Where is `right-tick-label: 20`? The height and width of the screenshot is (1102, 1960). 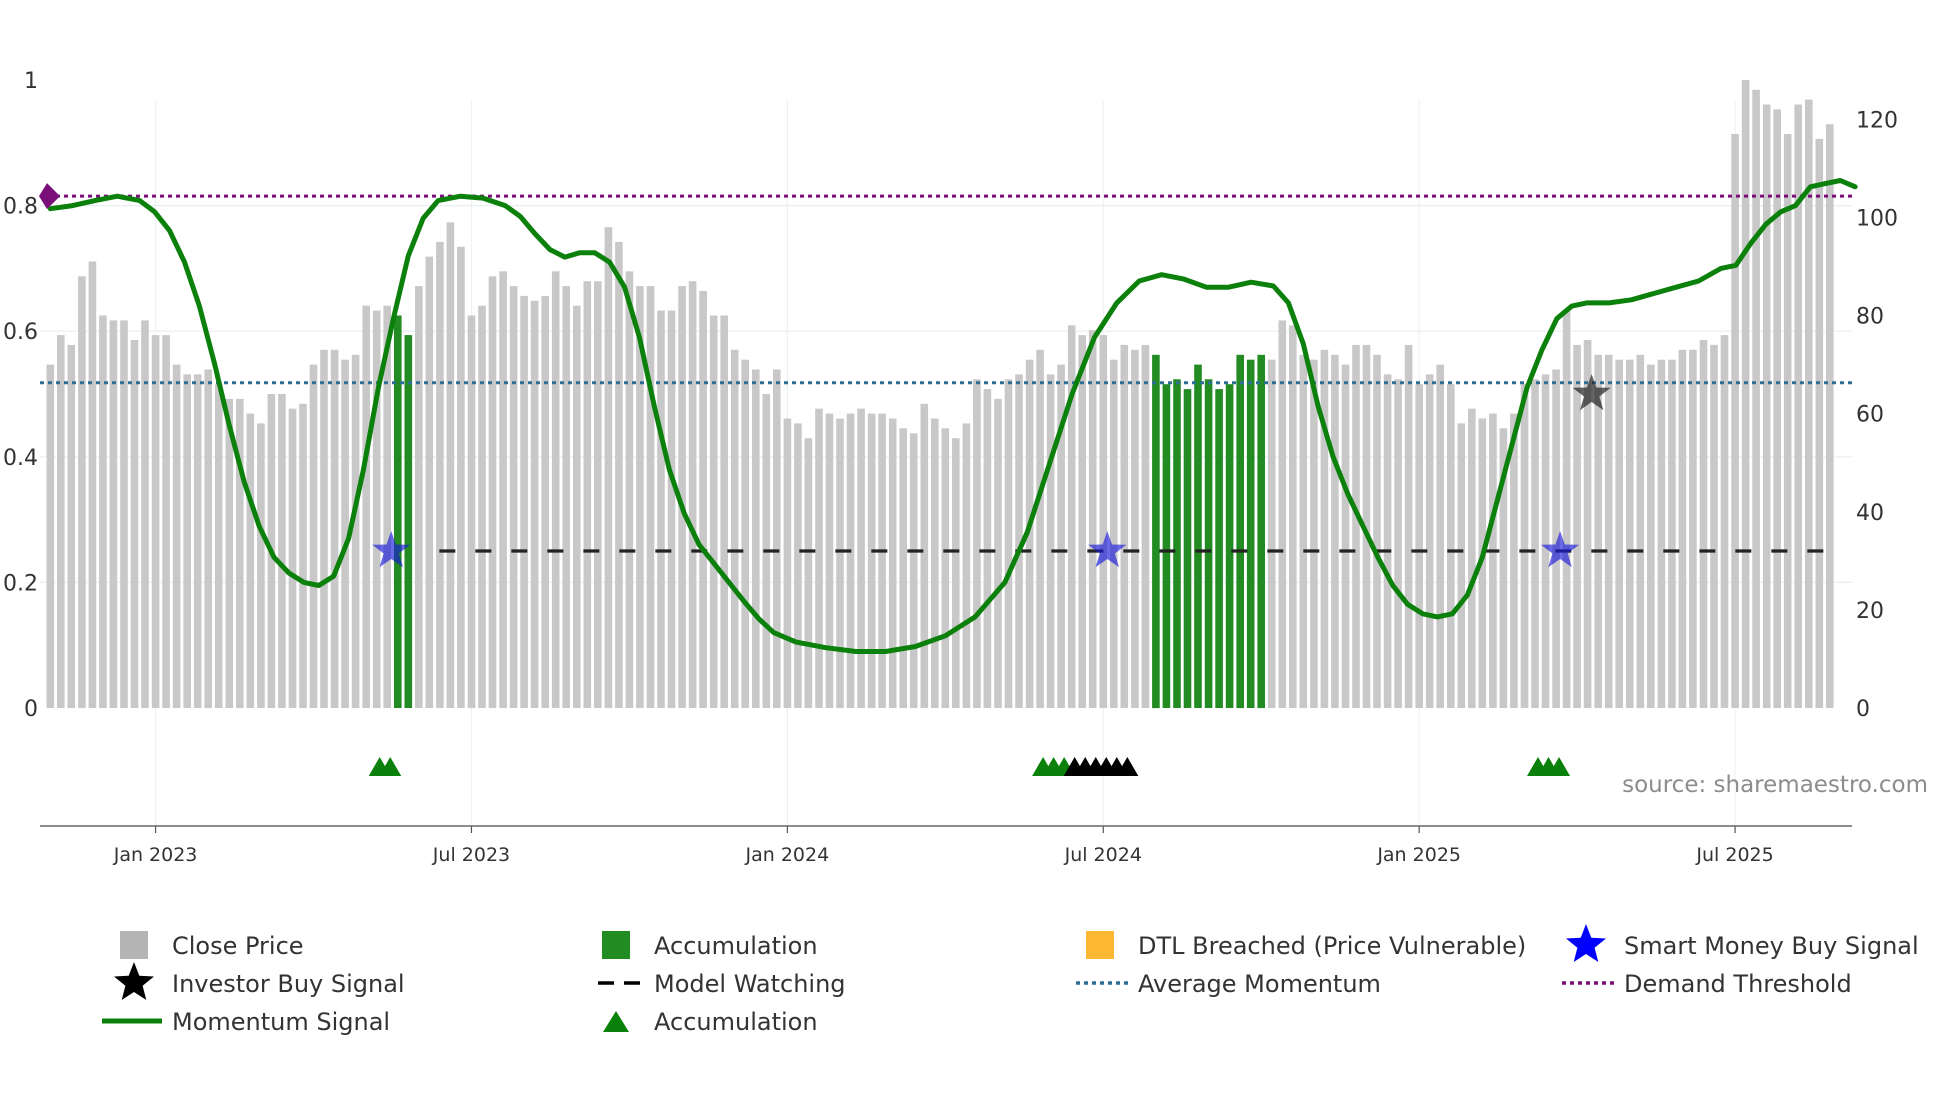
right-tick-label: 20 is located at coordinates (1870, 611).